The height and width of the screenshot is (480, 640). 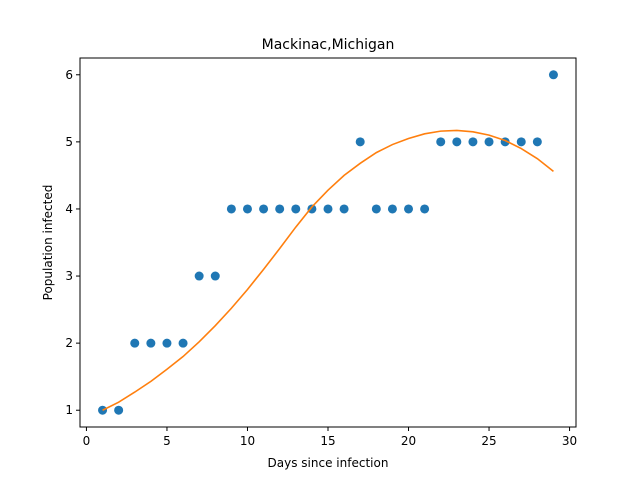 What do you see at coordinates (69, 75) in the screenshot?
I see `y-tick-label: 6` at bounding box center [69, 75].